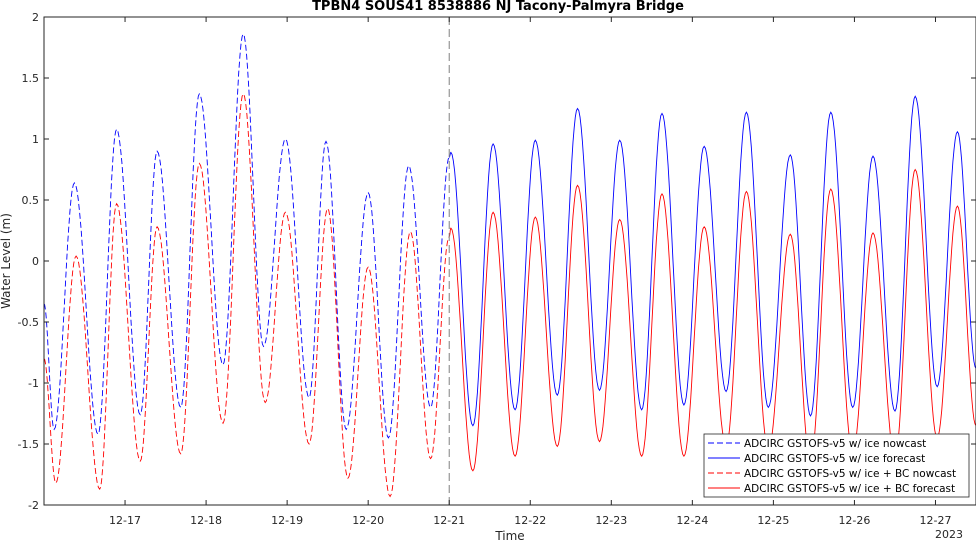 This screenshot has height=541, width=976. I want to click on x-tick-label: 12-19, so click(287, 520).